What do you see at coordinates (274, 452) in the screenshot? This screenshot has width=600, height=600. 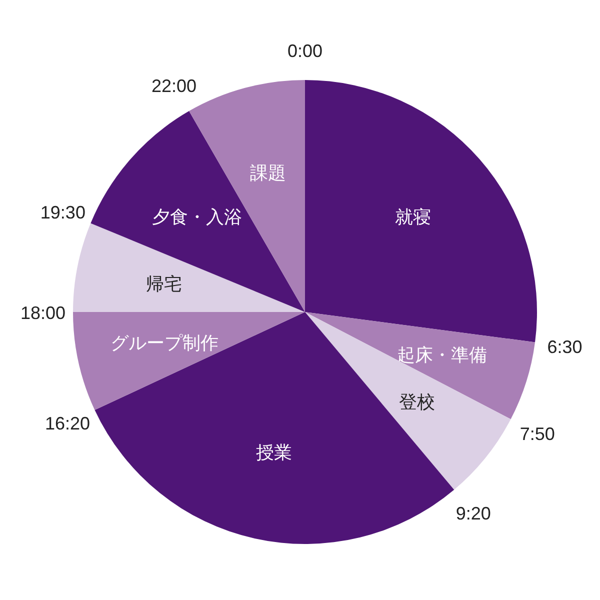 I see `slice-label: 授業` at bounding box center [274, 452].